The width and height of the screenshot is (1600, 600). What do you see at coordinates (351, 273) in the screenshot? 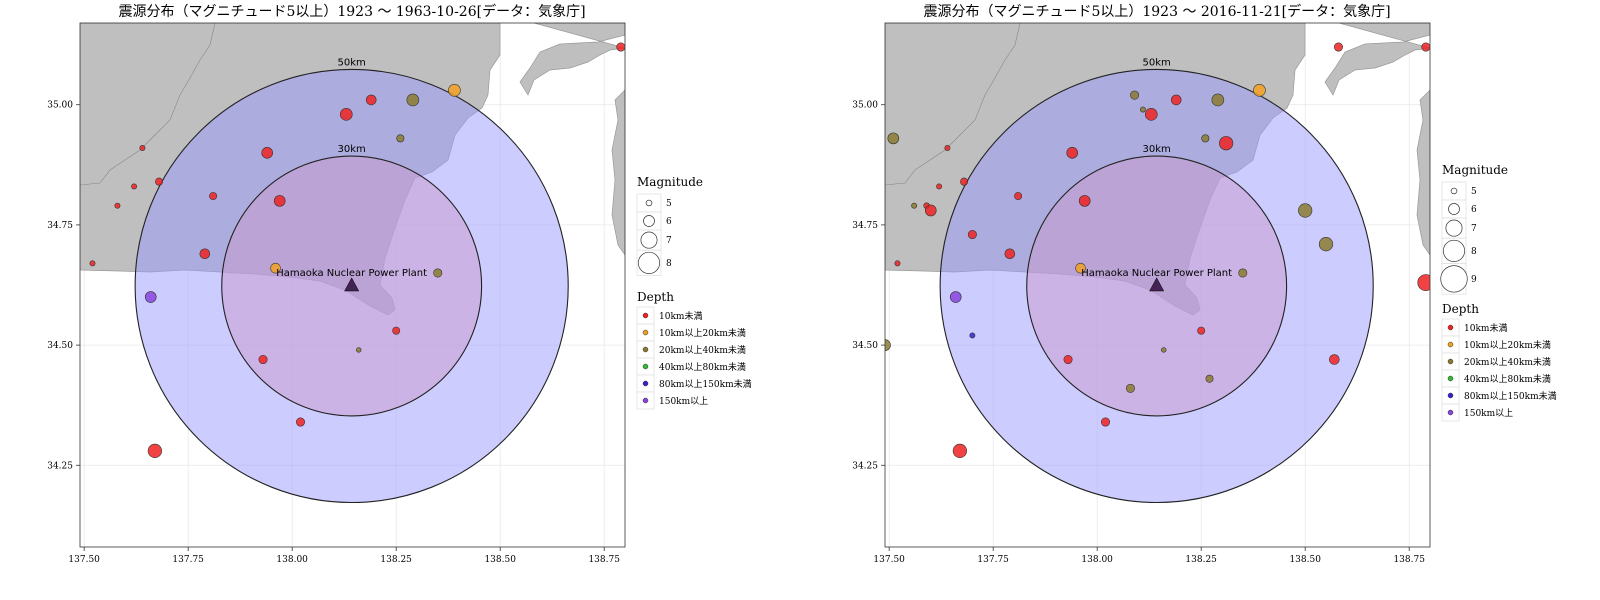
I see `plant-label: Hamaoka Nuclear Power Plant` at bounding box center [351, 273].